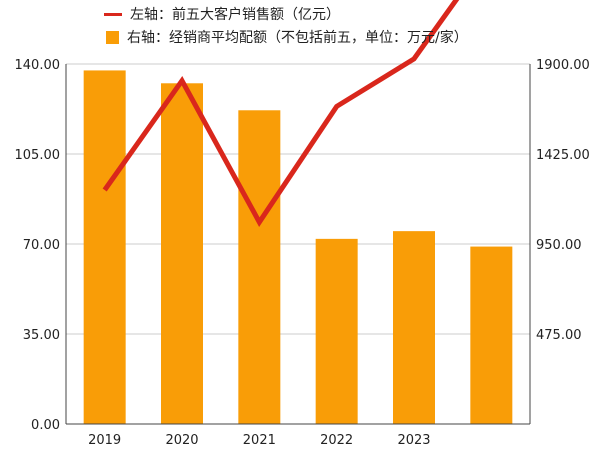 This screenshot has width=600, height=452. Describe the element at coordinates (559, 335) in the screenshot. I see `right-tick-label: 475.00` at that location.